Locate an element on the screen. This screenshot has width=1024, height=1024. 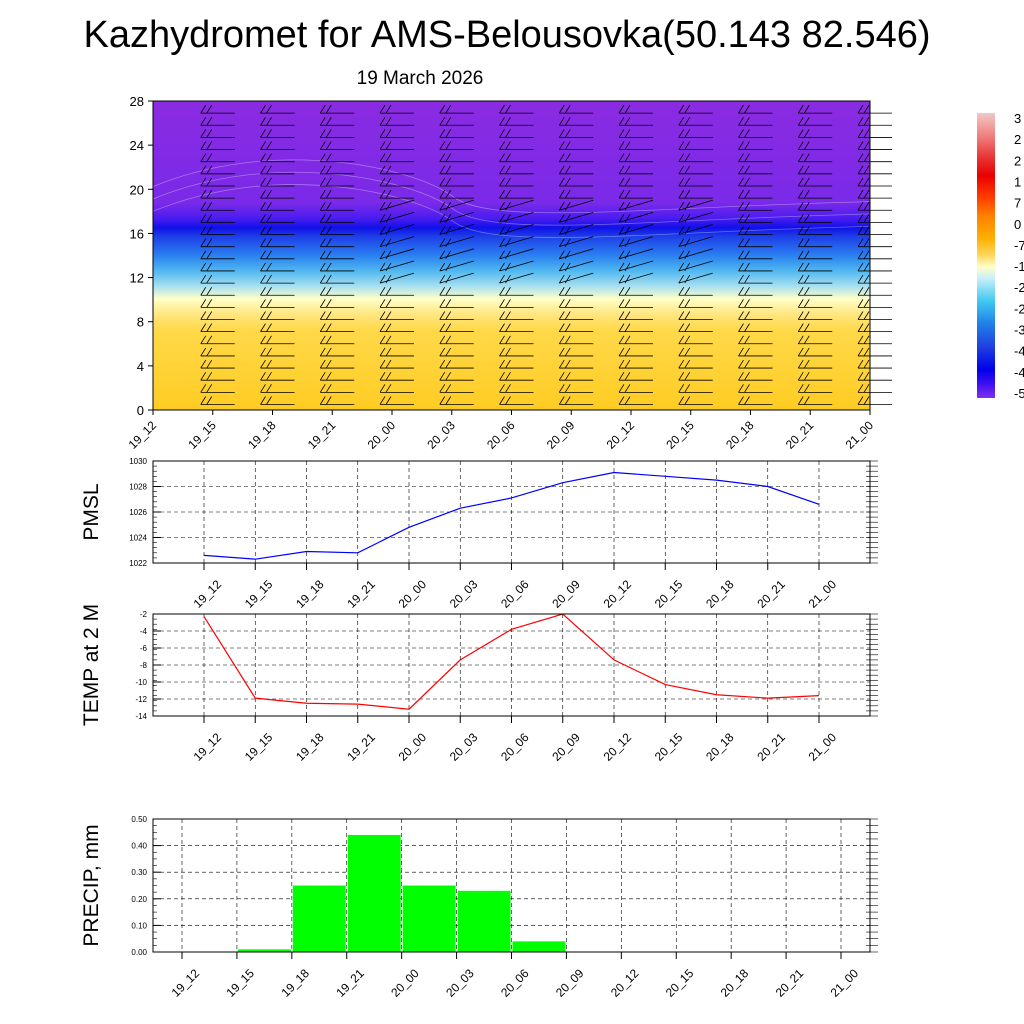
y-tick-label: 1024 is located at coordinates (138, 538).